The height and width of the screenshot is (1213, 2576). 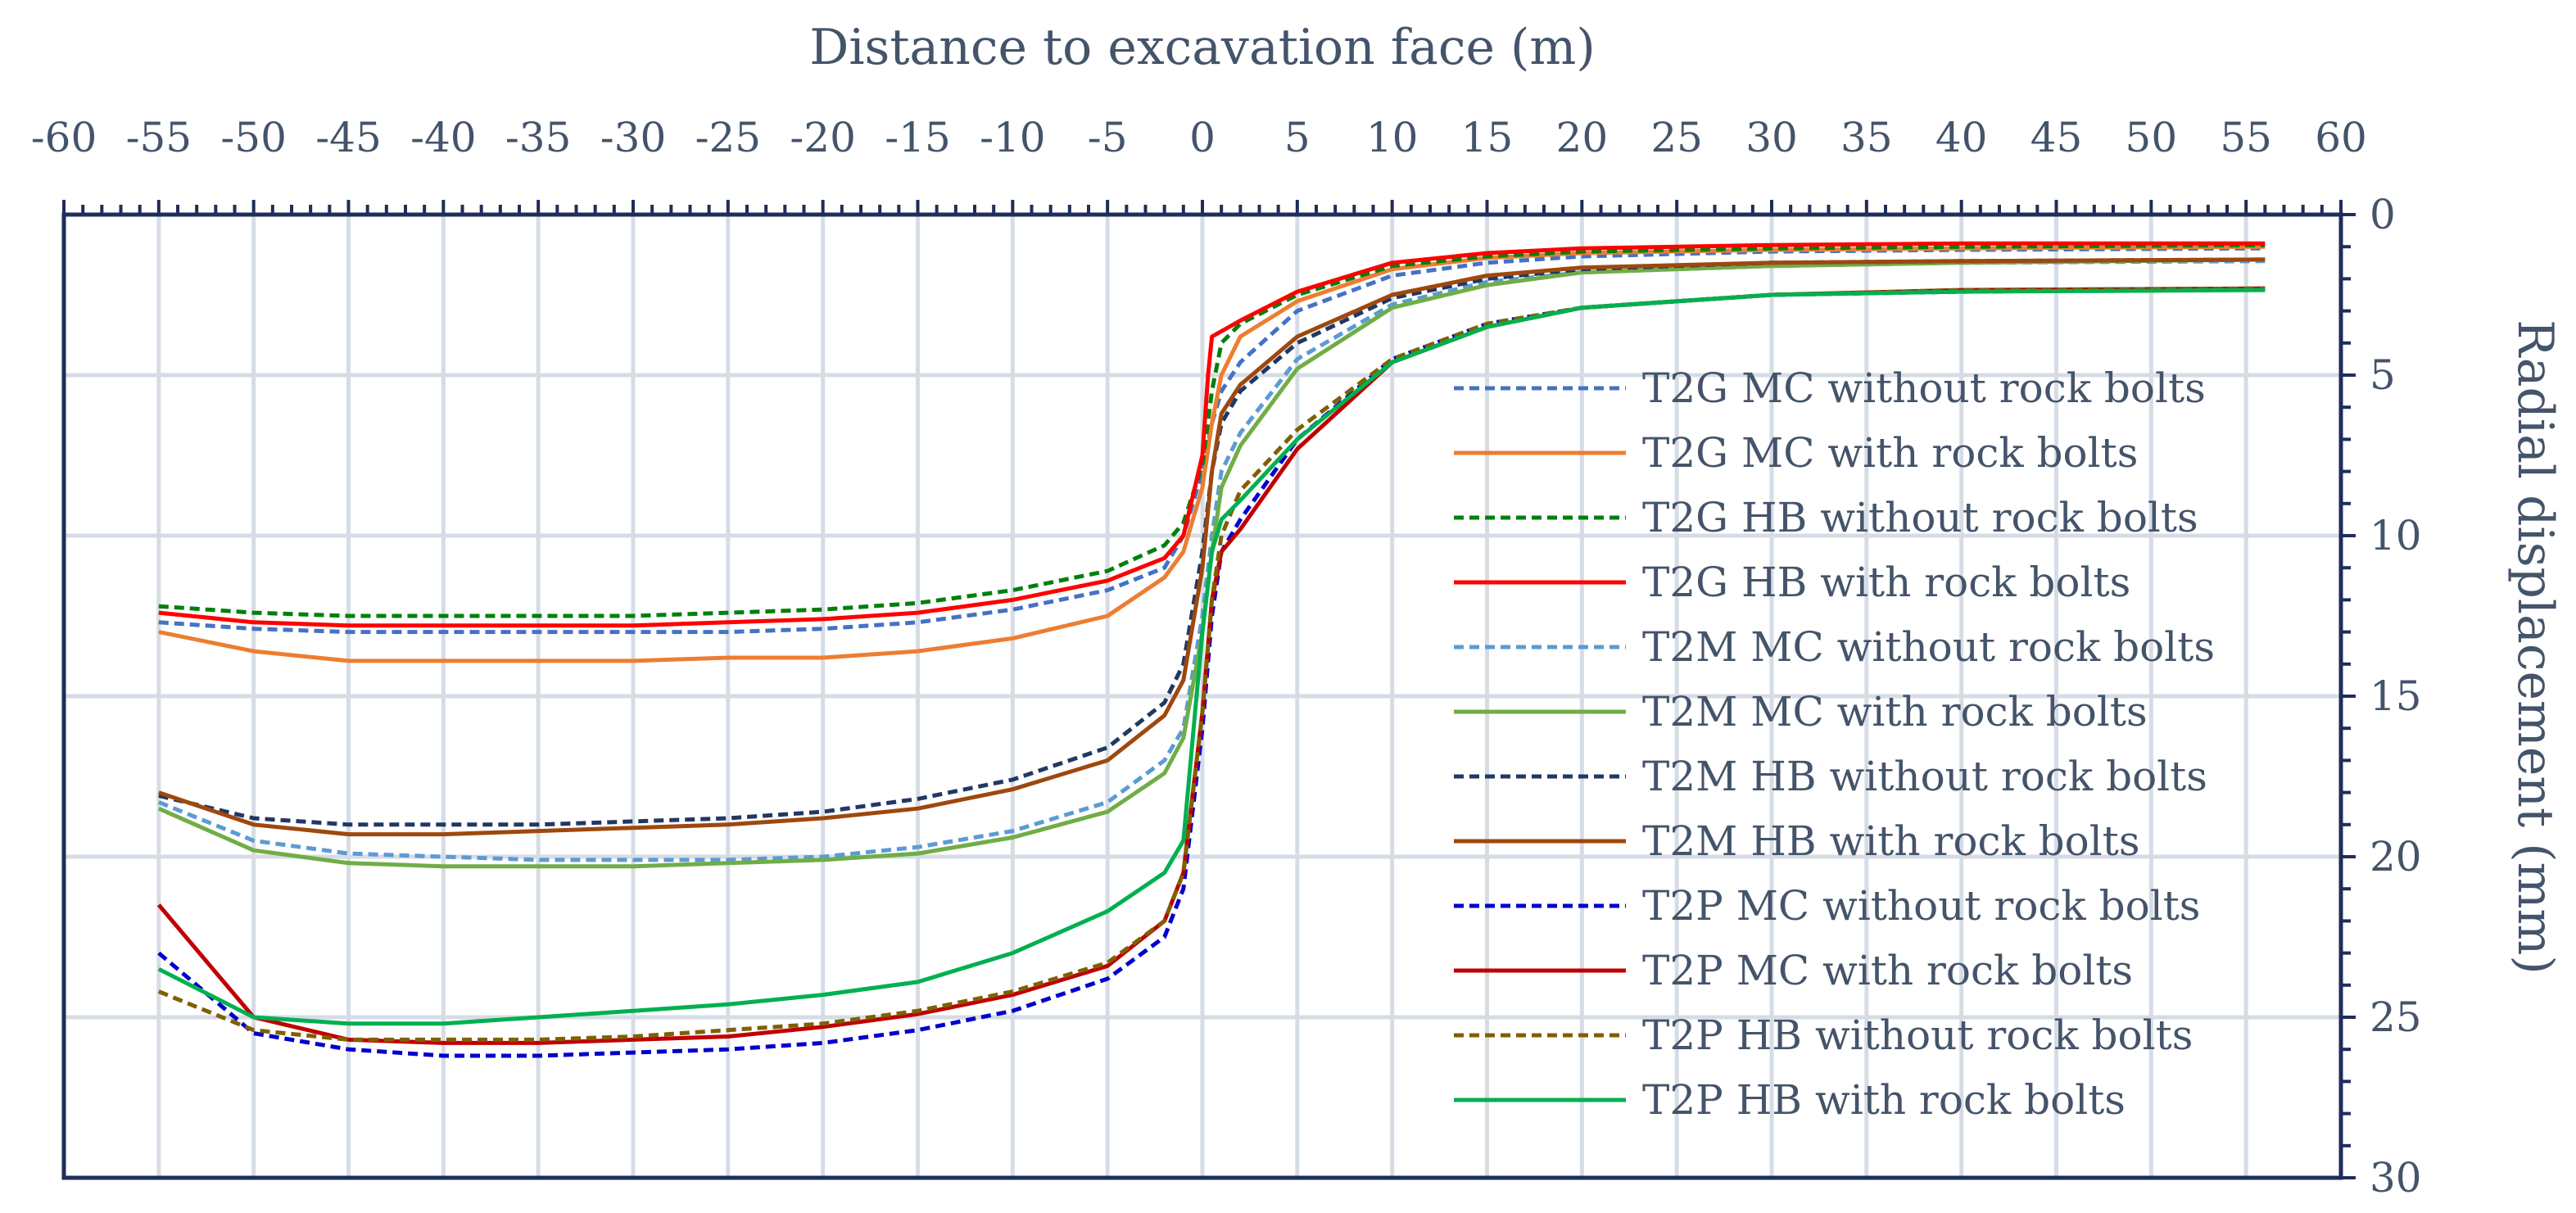 I want to click on x-tick-label: 30, so click(x=1771, y=137).